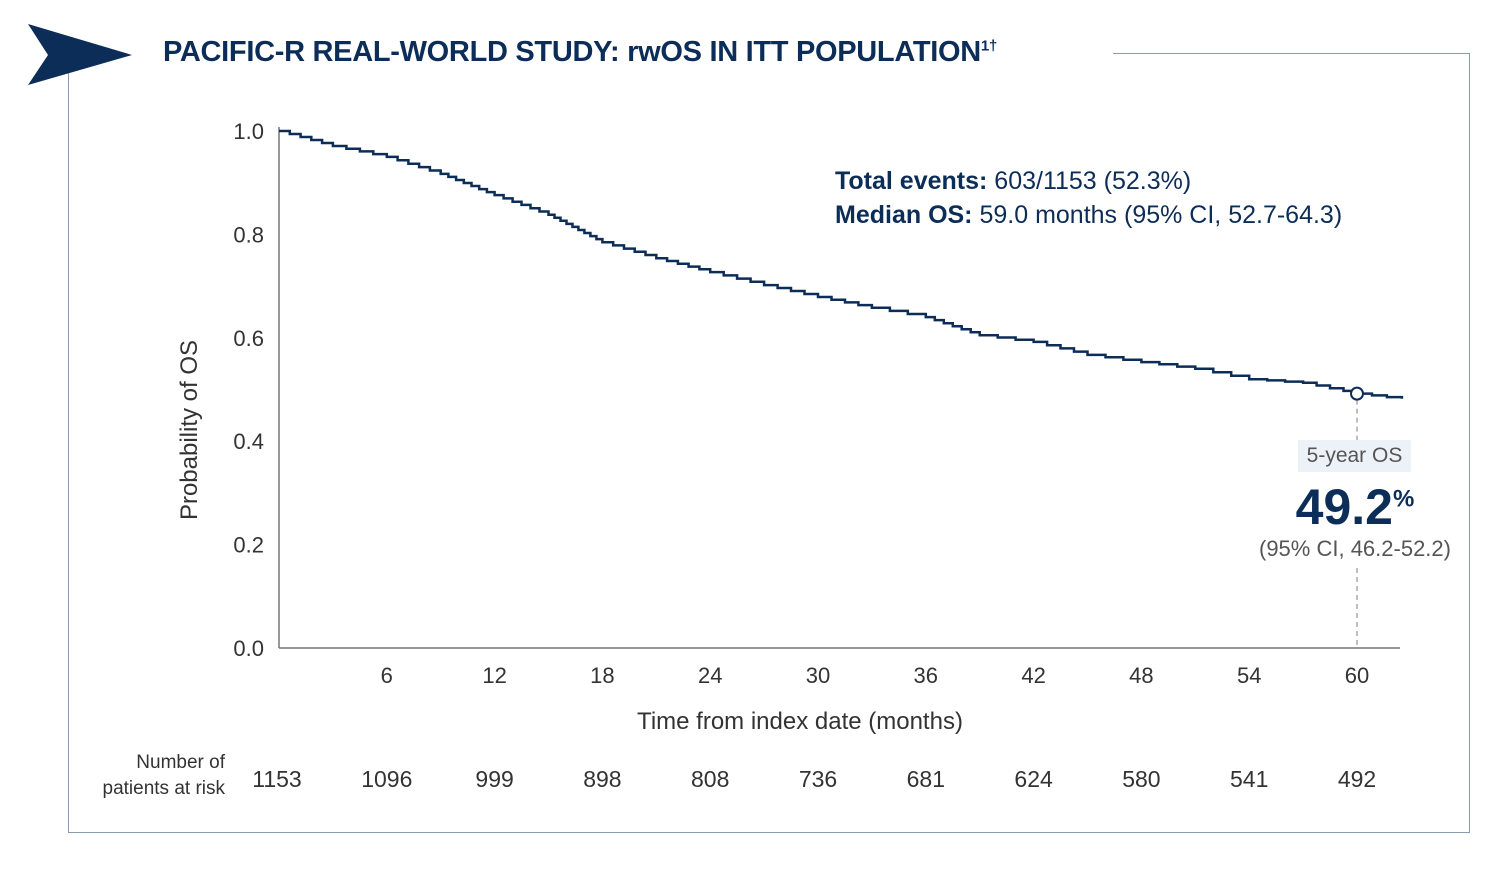 This screenshot has height=874, width=1500. What do you see at coordinates (818, 779) in the screenshot?
I see `risk-value: 736` at bounding box center [818, 779].